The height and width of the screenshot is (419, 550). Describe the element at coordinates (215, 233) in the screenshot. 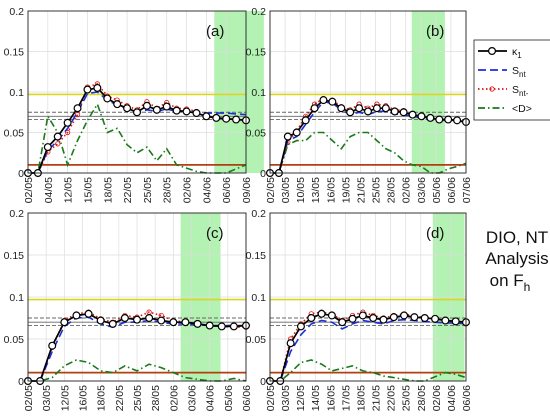

I see `panel-label: (c)` at that location.